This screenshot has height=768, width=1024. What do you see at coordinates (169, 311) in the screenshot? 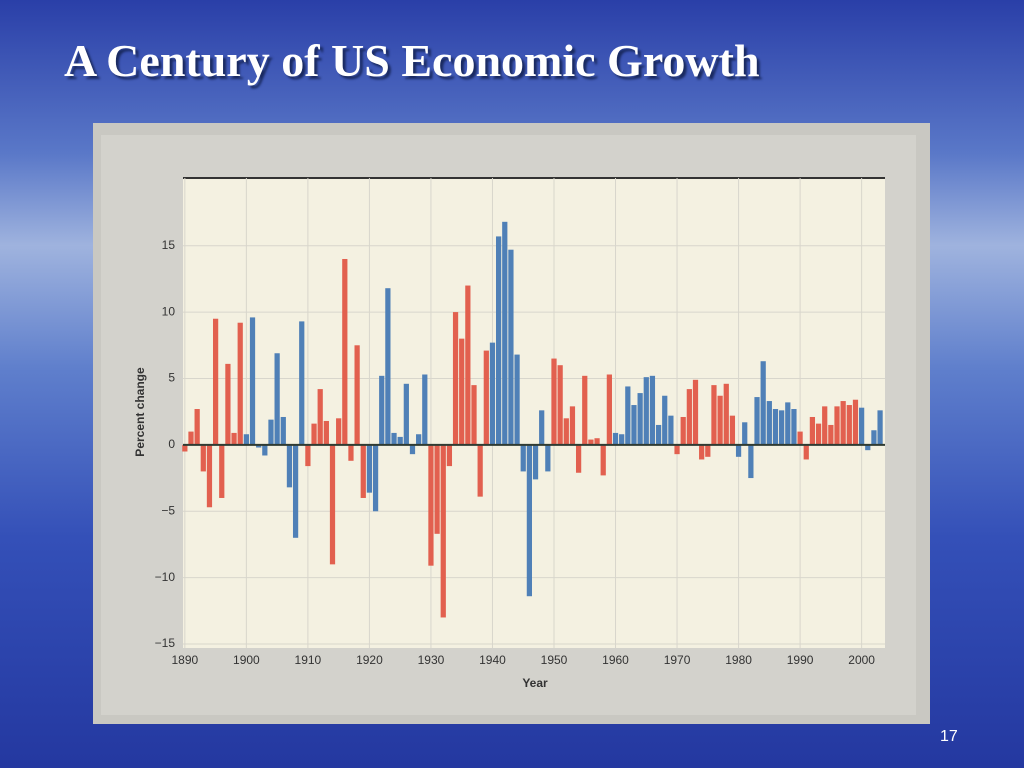
I see `y-tick-label: 10` at bounding box center [169, 311].